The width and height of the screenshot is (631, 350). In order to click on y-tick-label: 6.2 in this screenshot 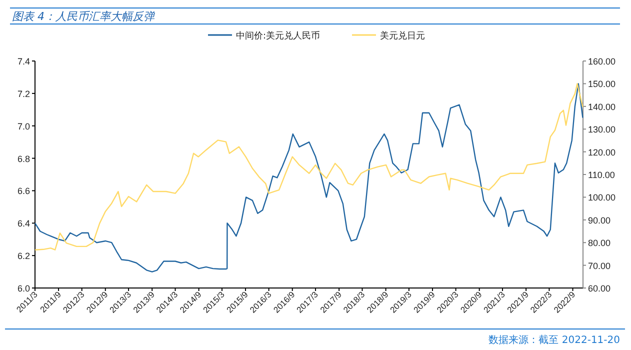, I will do `click(23, 256)`.